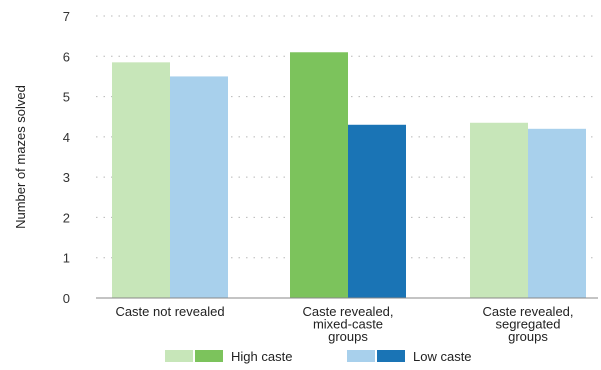  Describe the element at coordinates (66, 56) in the screenshot. I see `y-tick-label: 6` at that location.